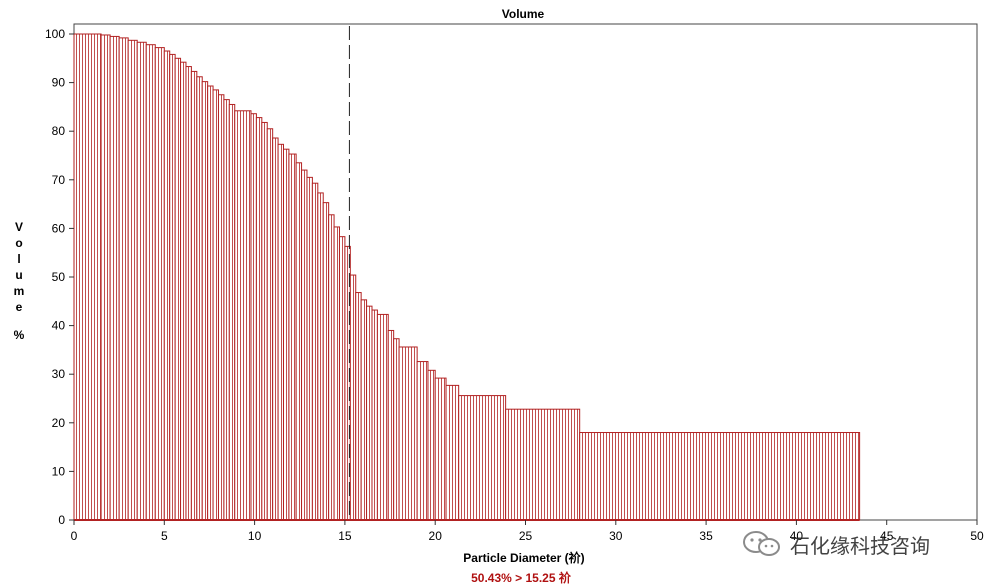  What do you see at coordinates (59, 180) in the screenshot?
I see `y-tick-label: 70` at bounding box center [59, 180].